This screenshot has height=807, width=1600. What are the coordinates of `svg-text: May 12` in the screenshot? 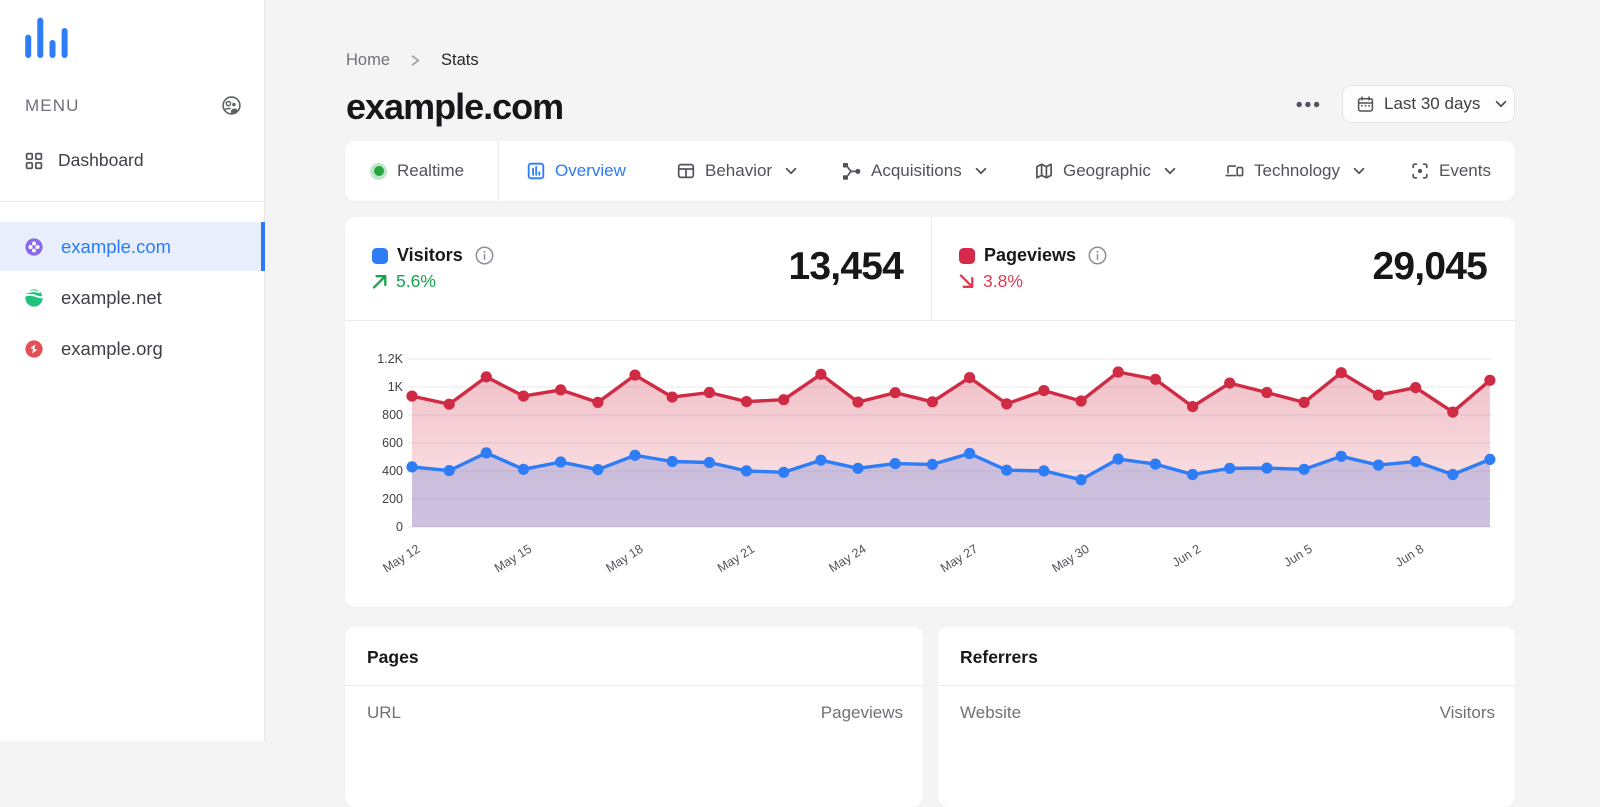 It's located at (401, 559).